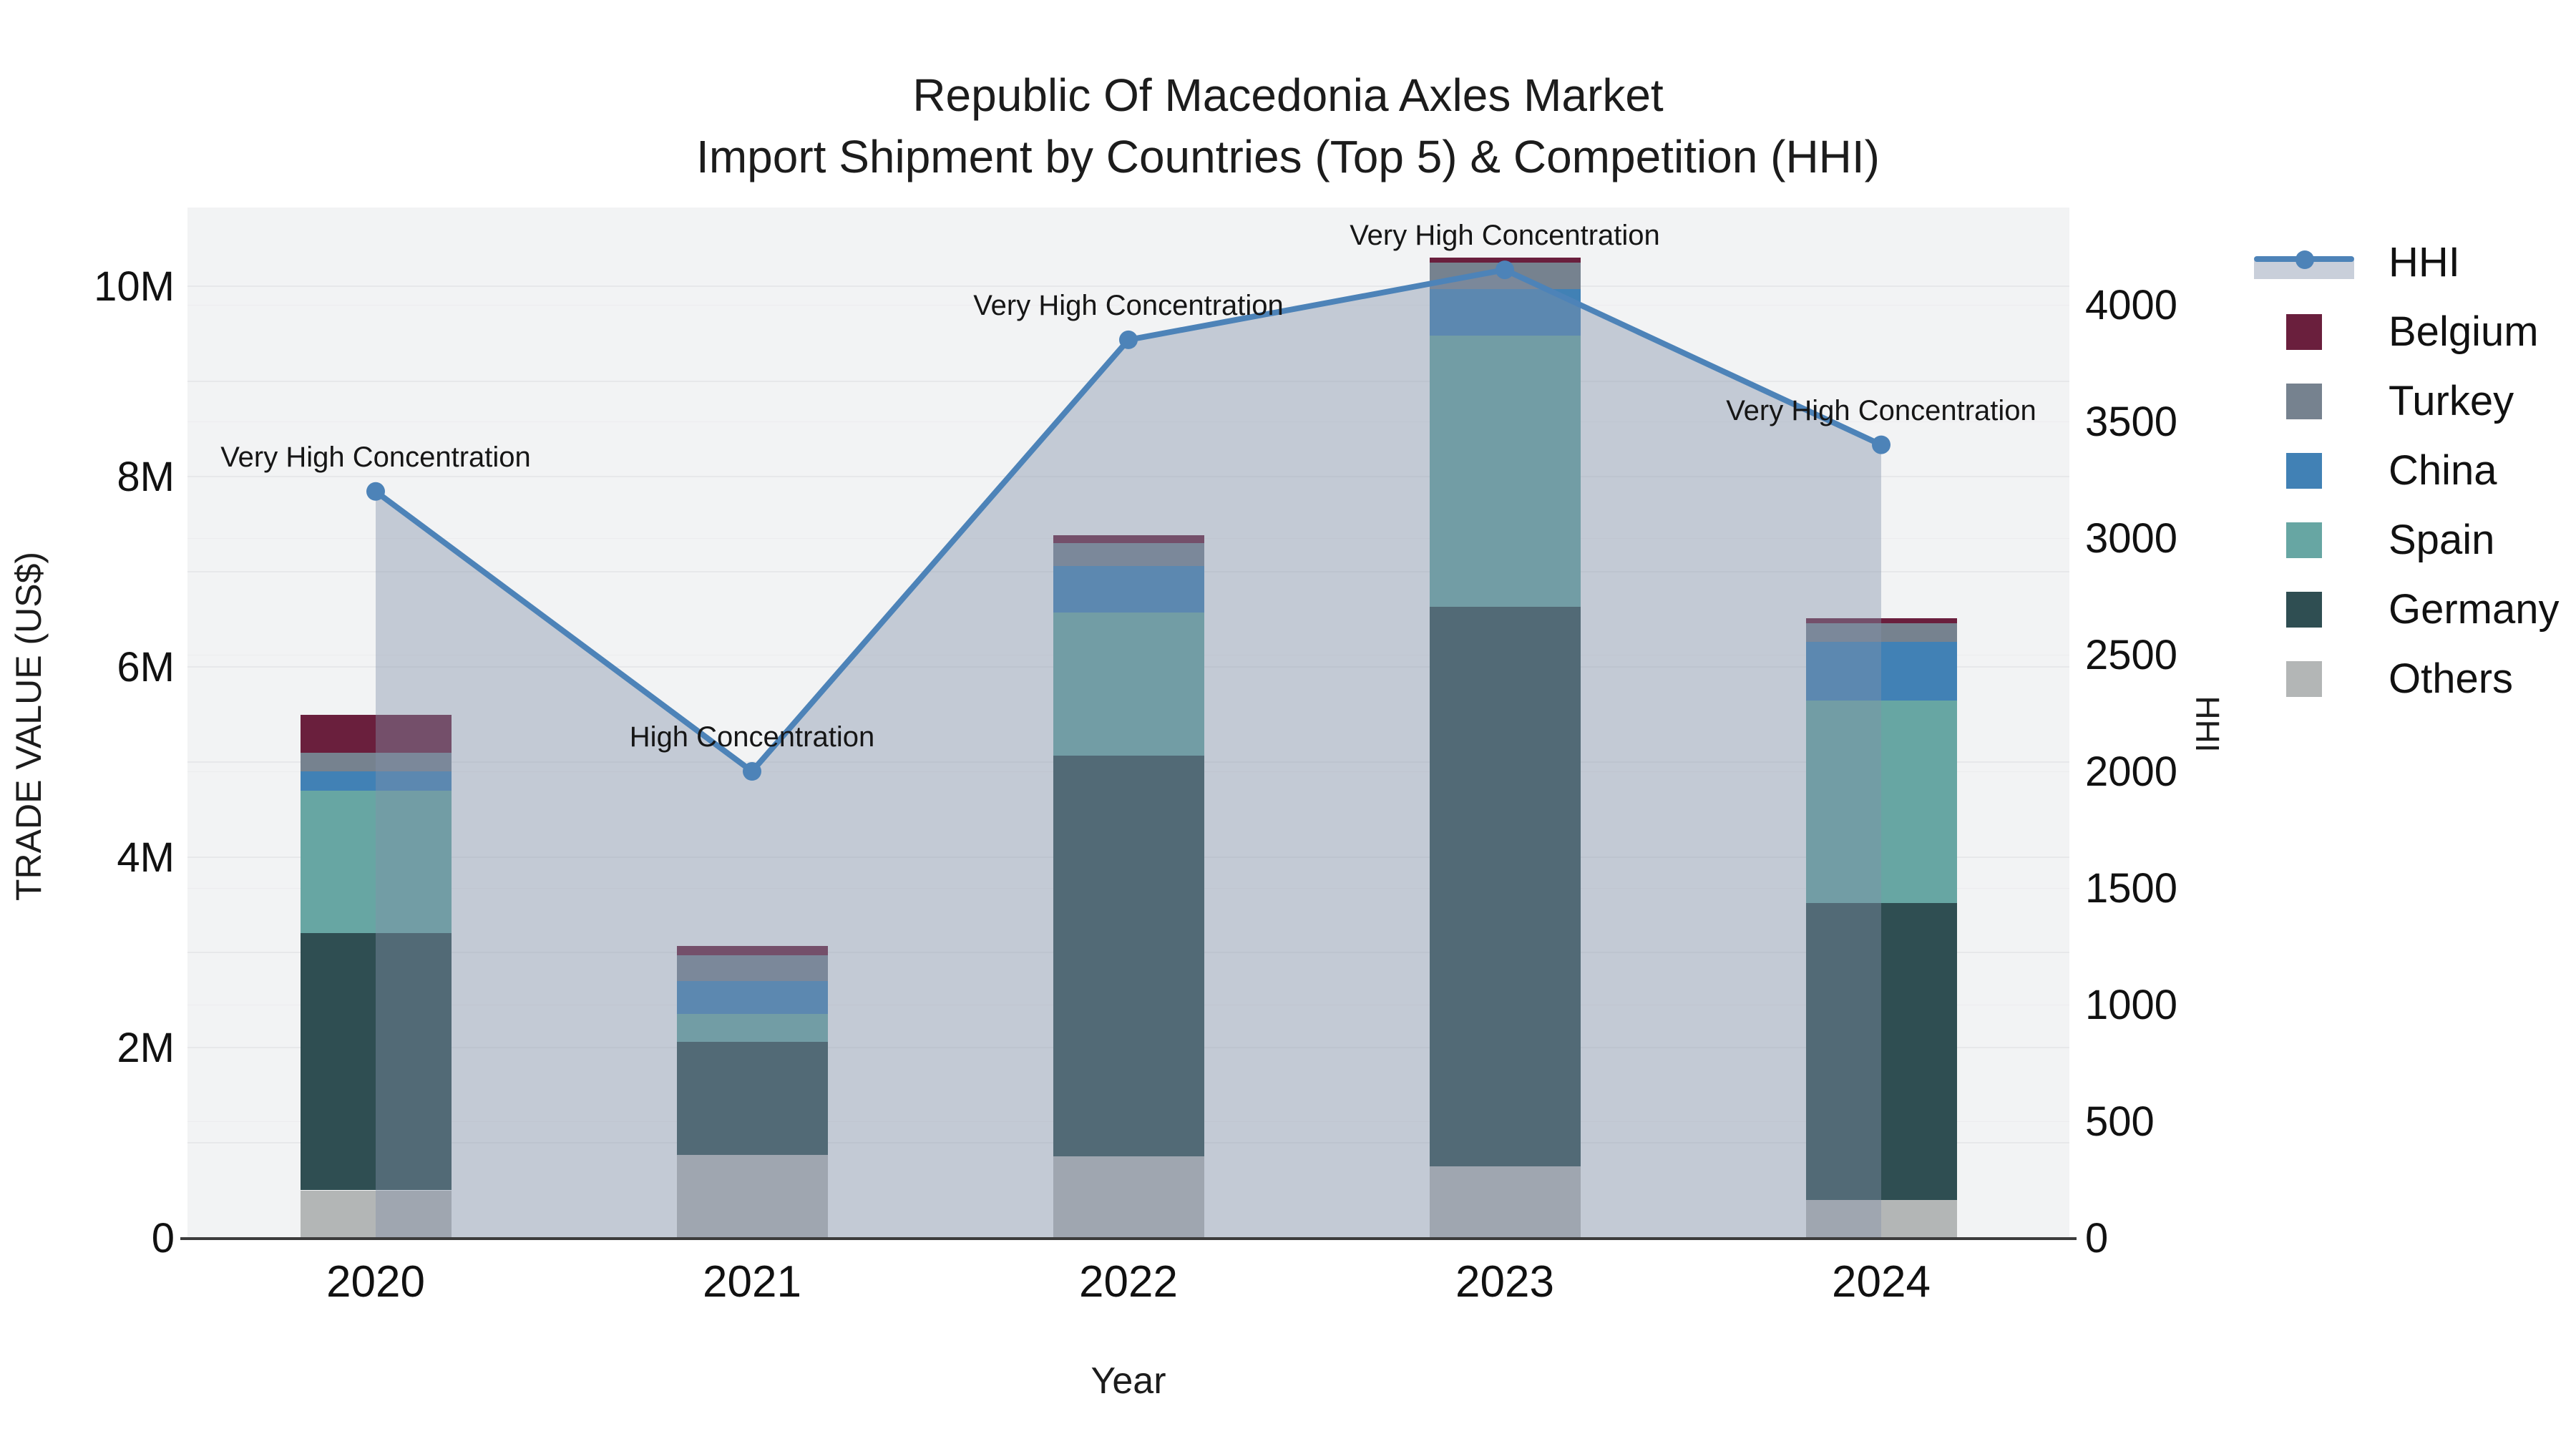  Describe the element at coordinates (1128, 1381) in the screenshot. I see `x-axis-title: Year` at that location.